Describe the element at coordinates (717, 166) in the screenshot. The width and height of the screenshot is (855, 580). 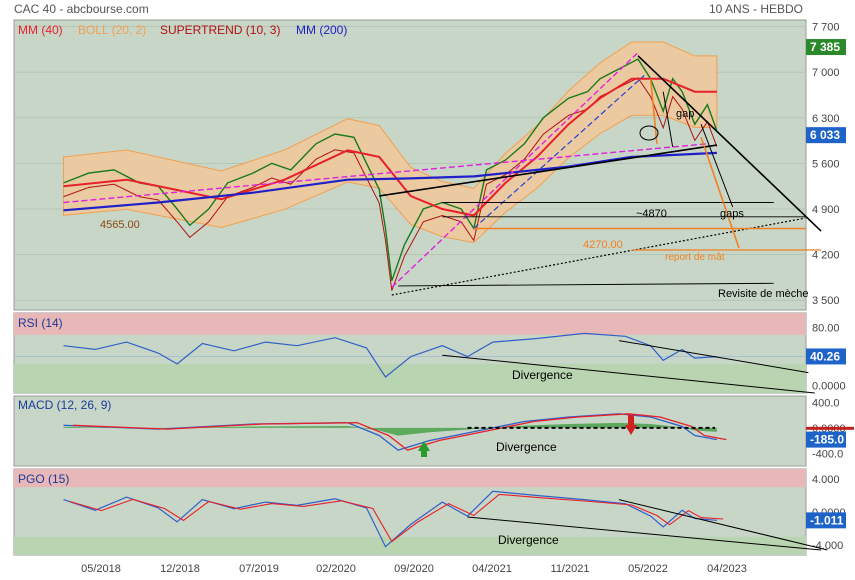
I see `gap-arrow-line` at that location.